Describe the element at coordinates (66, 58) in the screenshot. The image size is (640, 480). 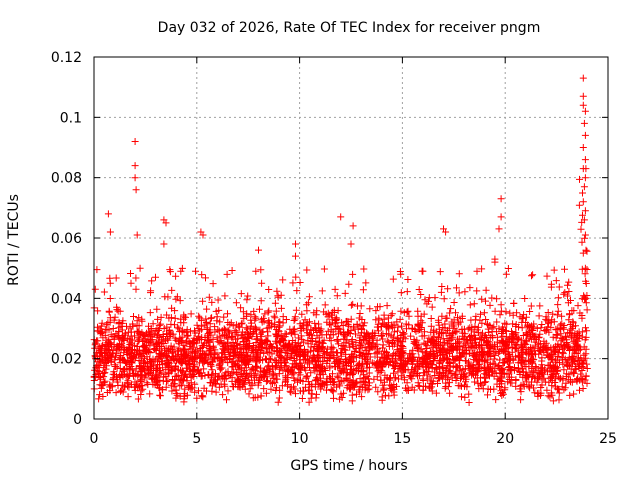
I see `y-tick-label: 0.12` at that location.